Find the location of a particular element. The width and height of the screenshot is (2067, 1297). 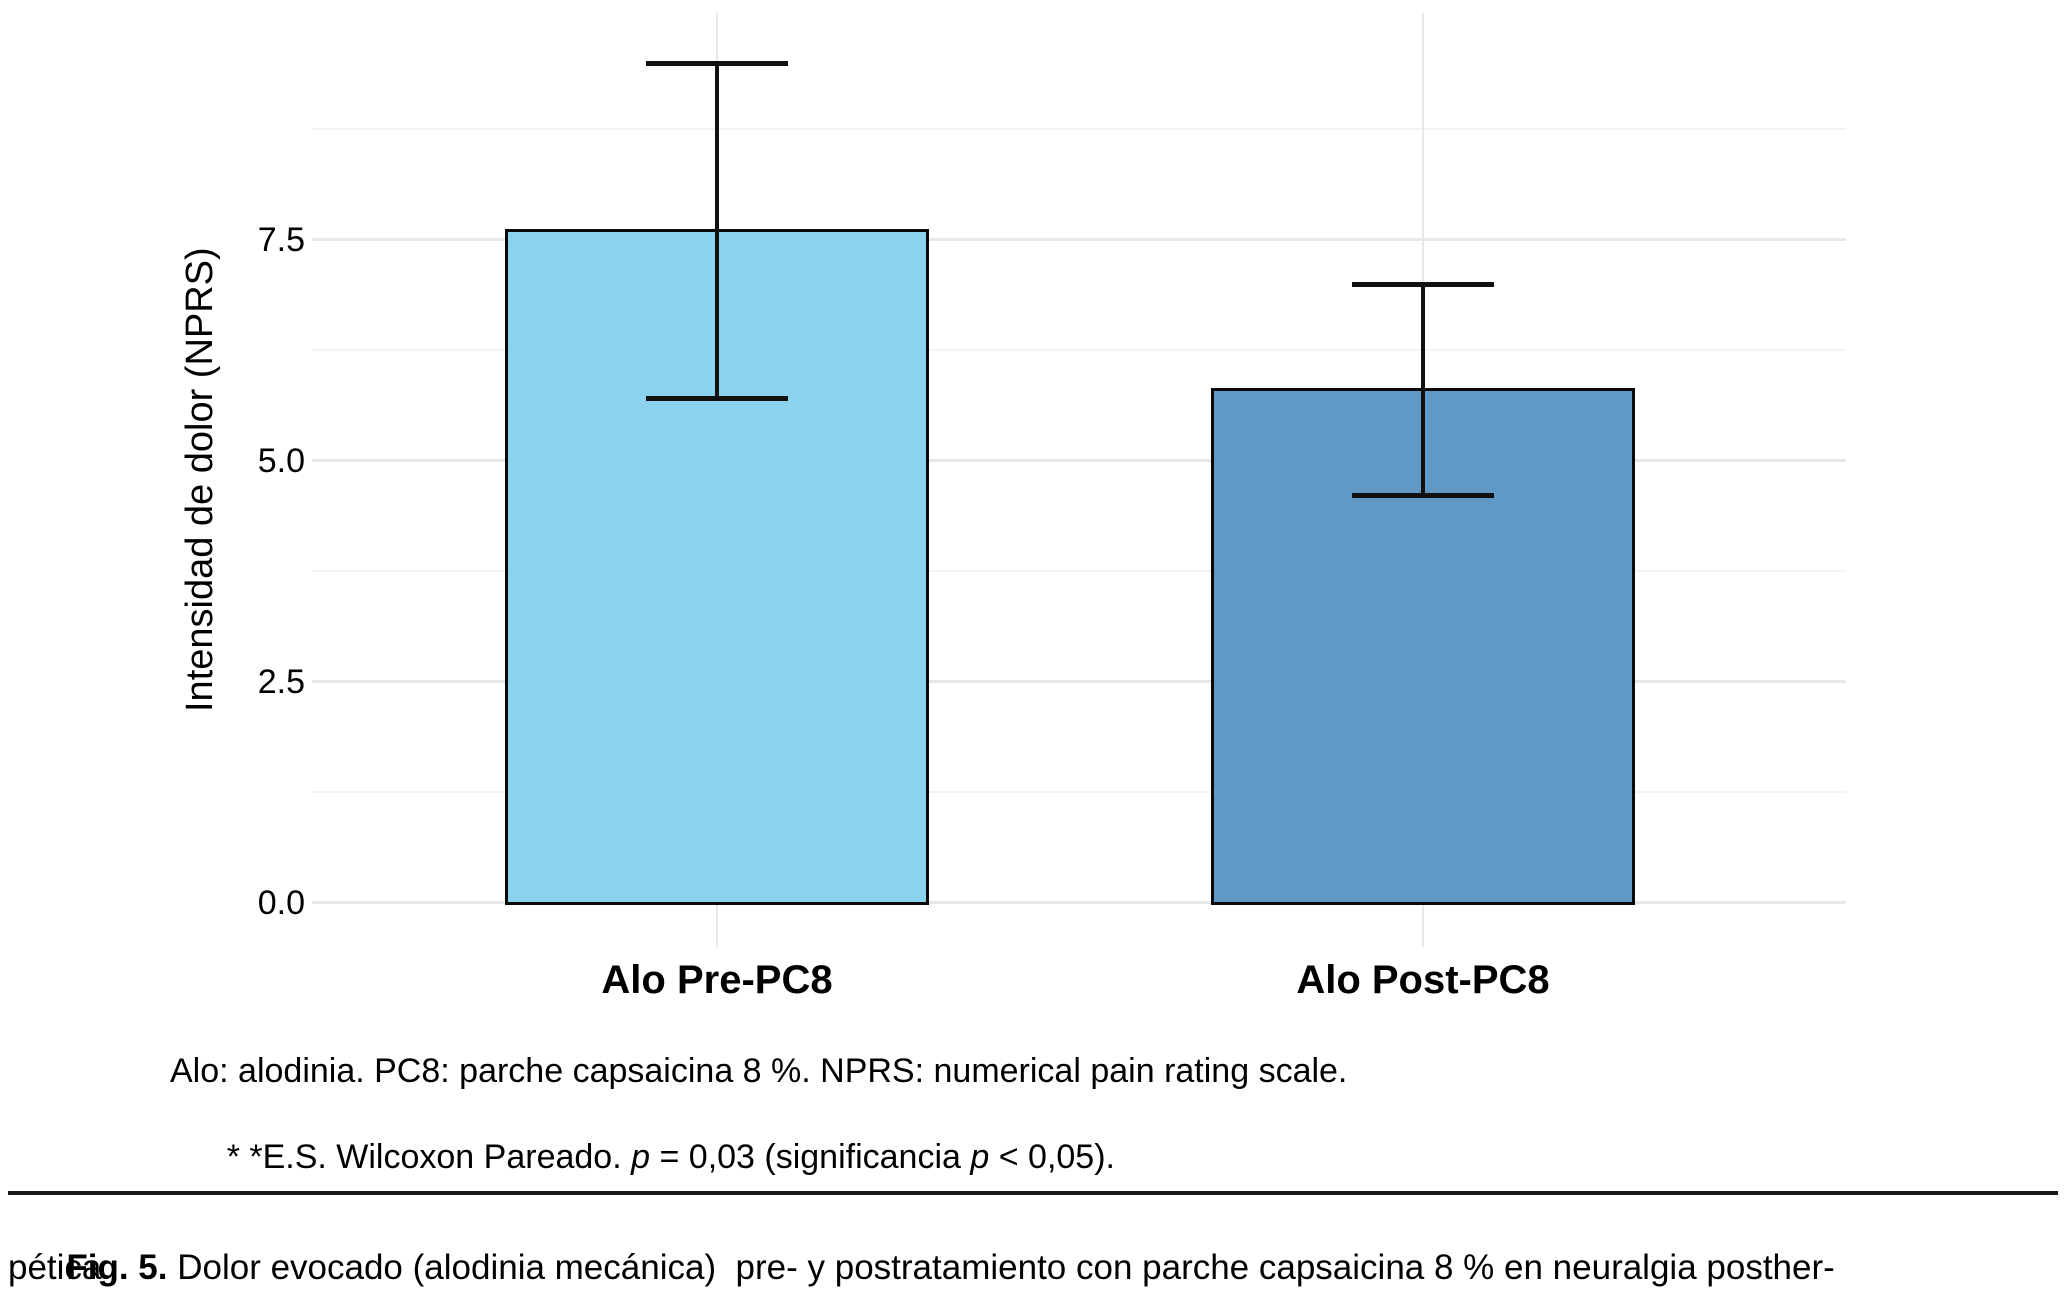

y-axis-title: Intensidad de dolor (NPRS) is located at coordinates (200, 480).